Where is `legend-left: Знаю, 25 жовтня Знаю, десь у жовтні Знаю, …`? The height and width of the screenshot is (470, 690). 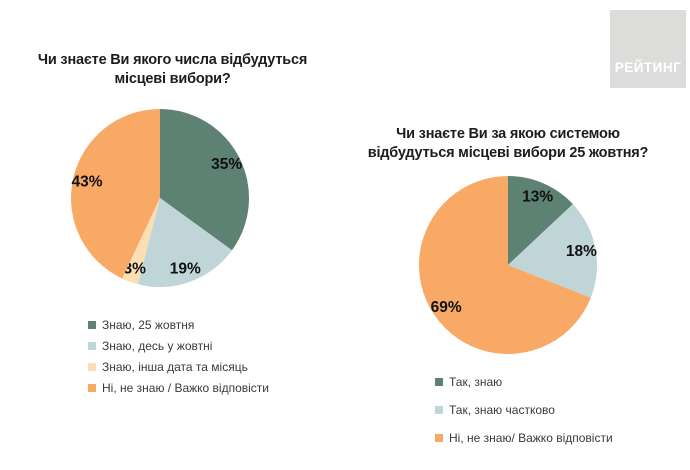 legend-left: Знаю, 25 жовтня Знаю, десь у жовтні Знаю, … is located at coordinates (178, 360).